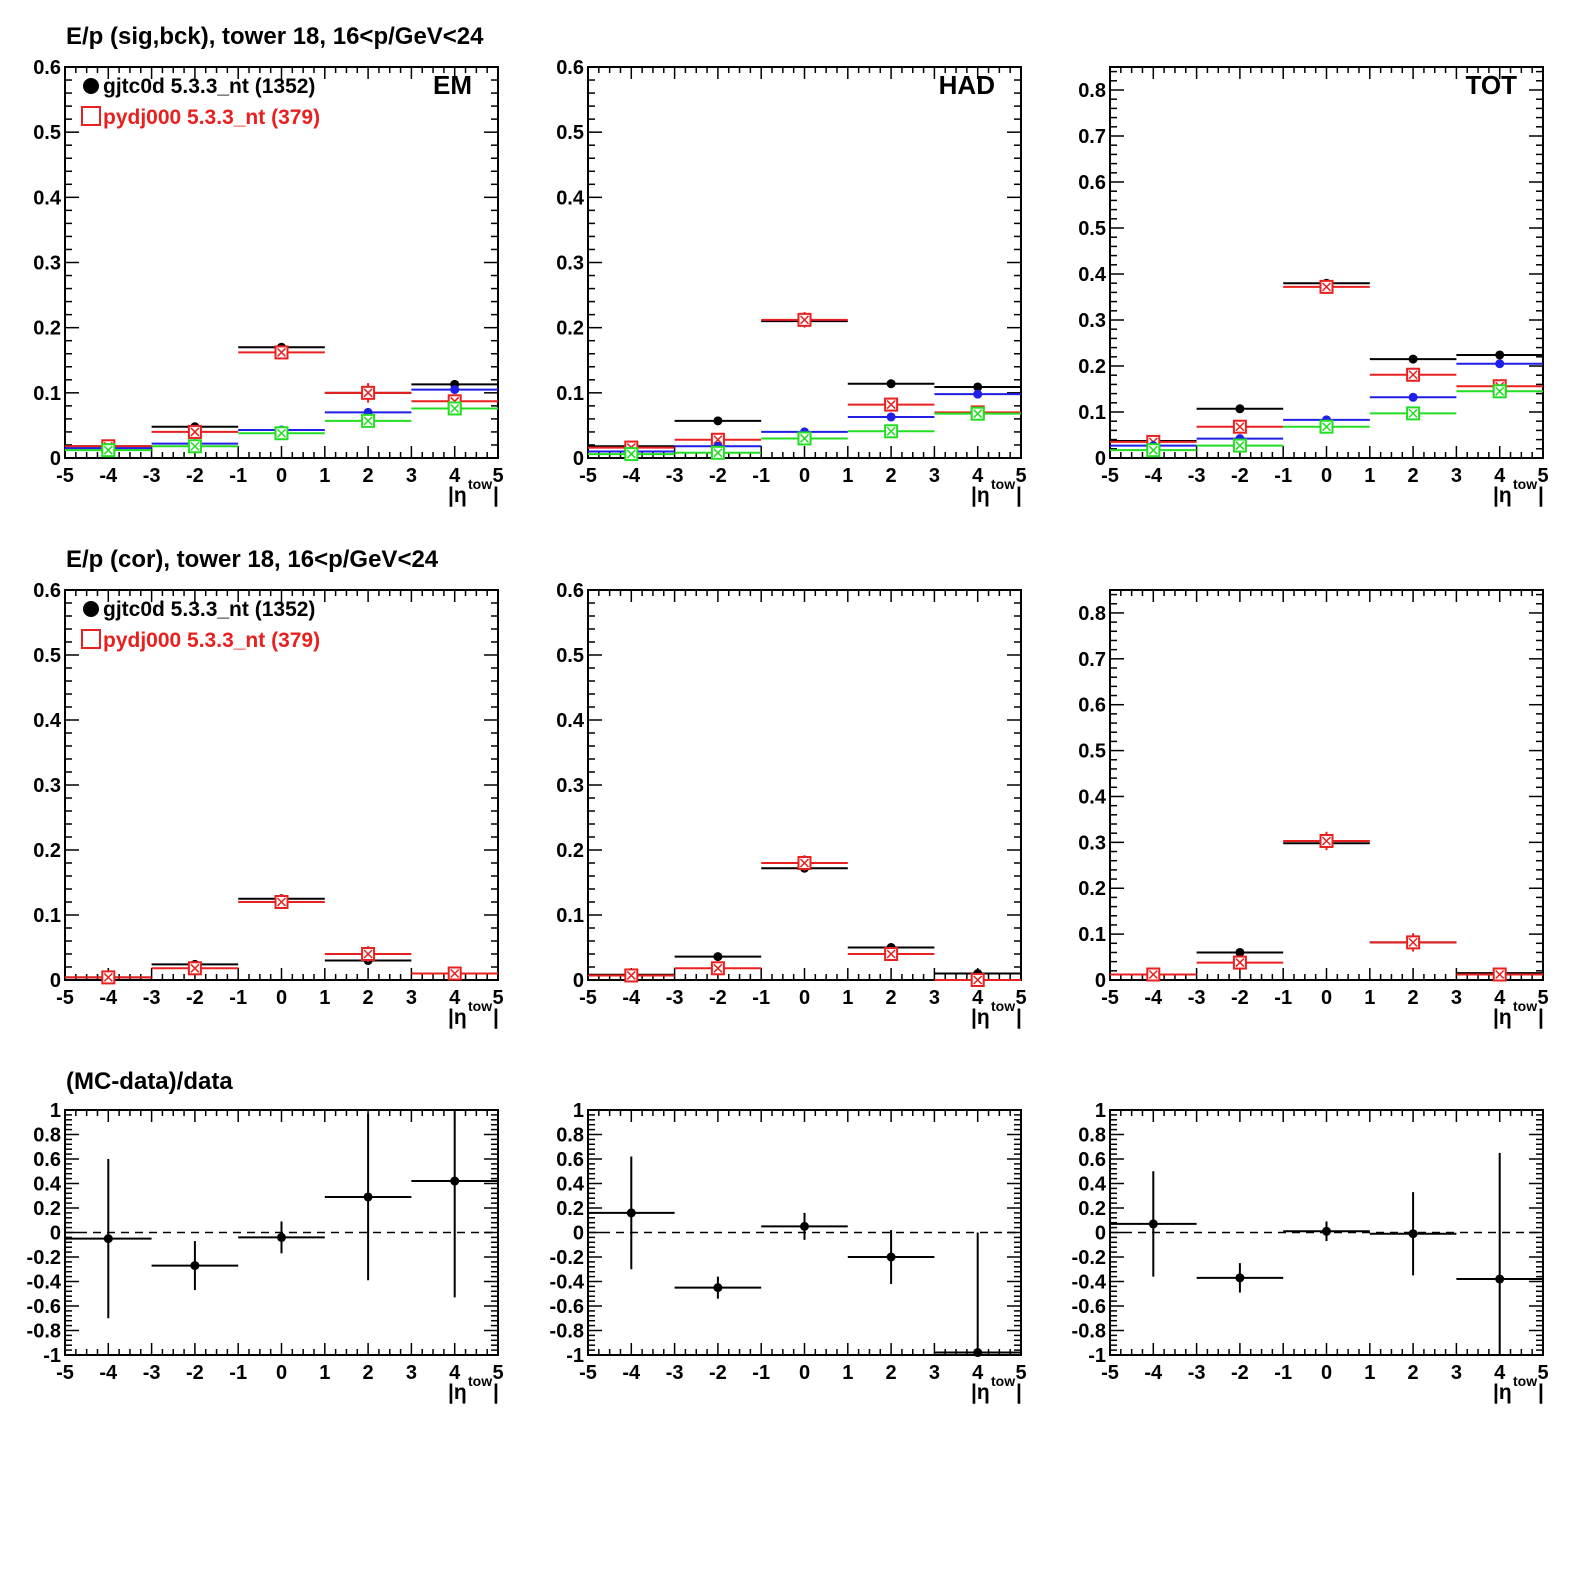 The width and height of the screenshot is (1575, 1575). Describe the element at coordinates (570, 329) in the screenshot. I see `y-tick-label: 0.2` at that location.